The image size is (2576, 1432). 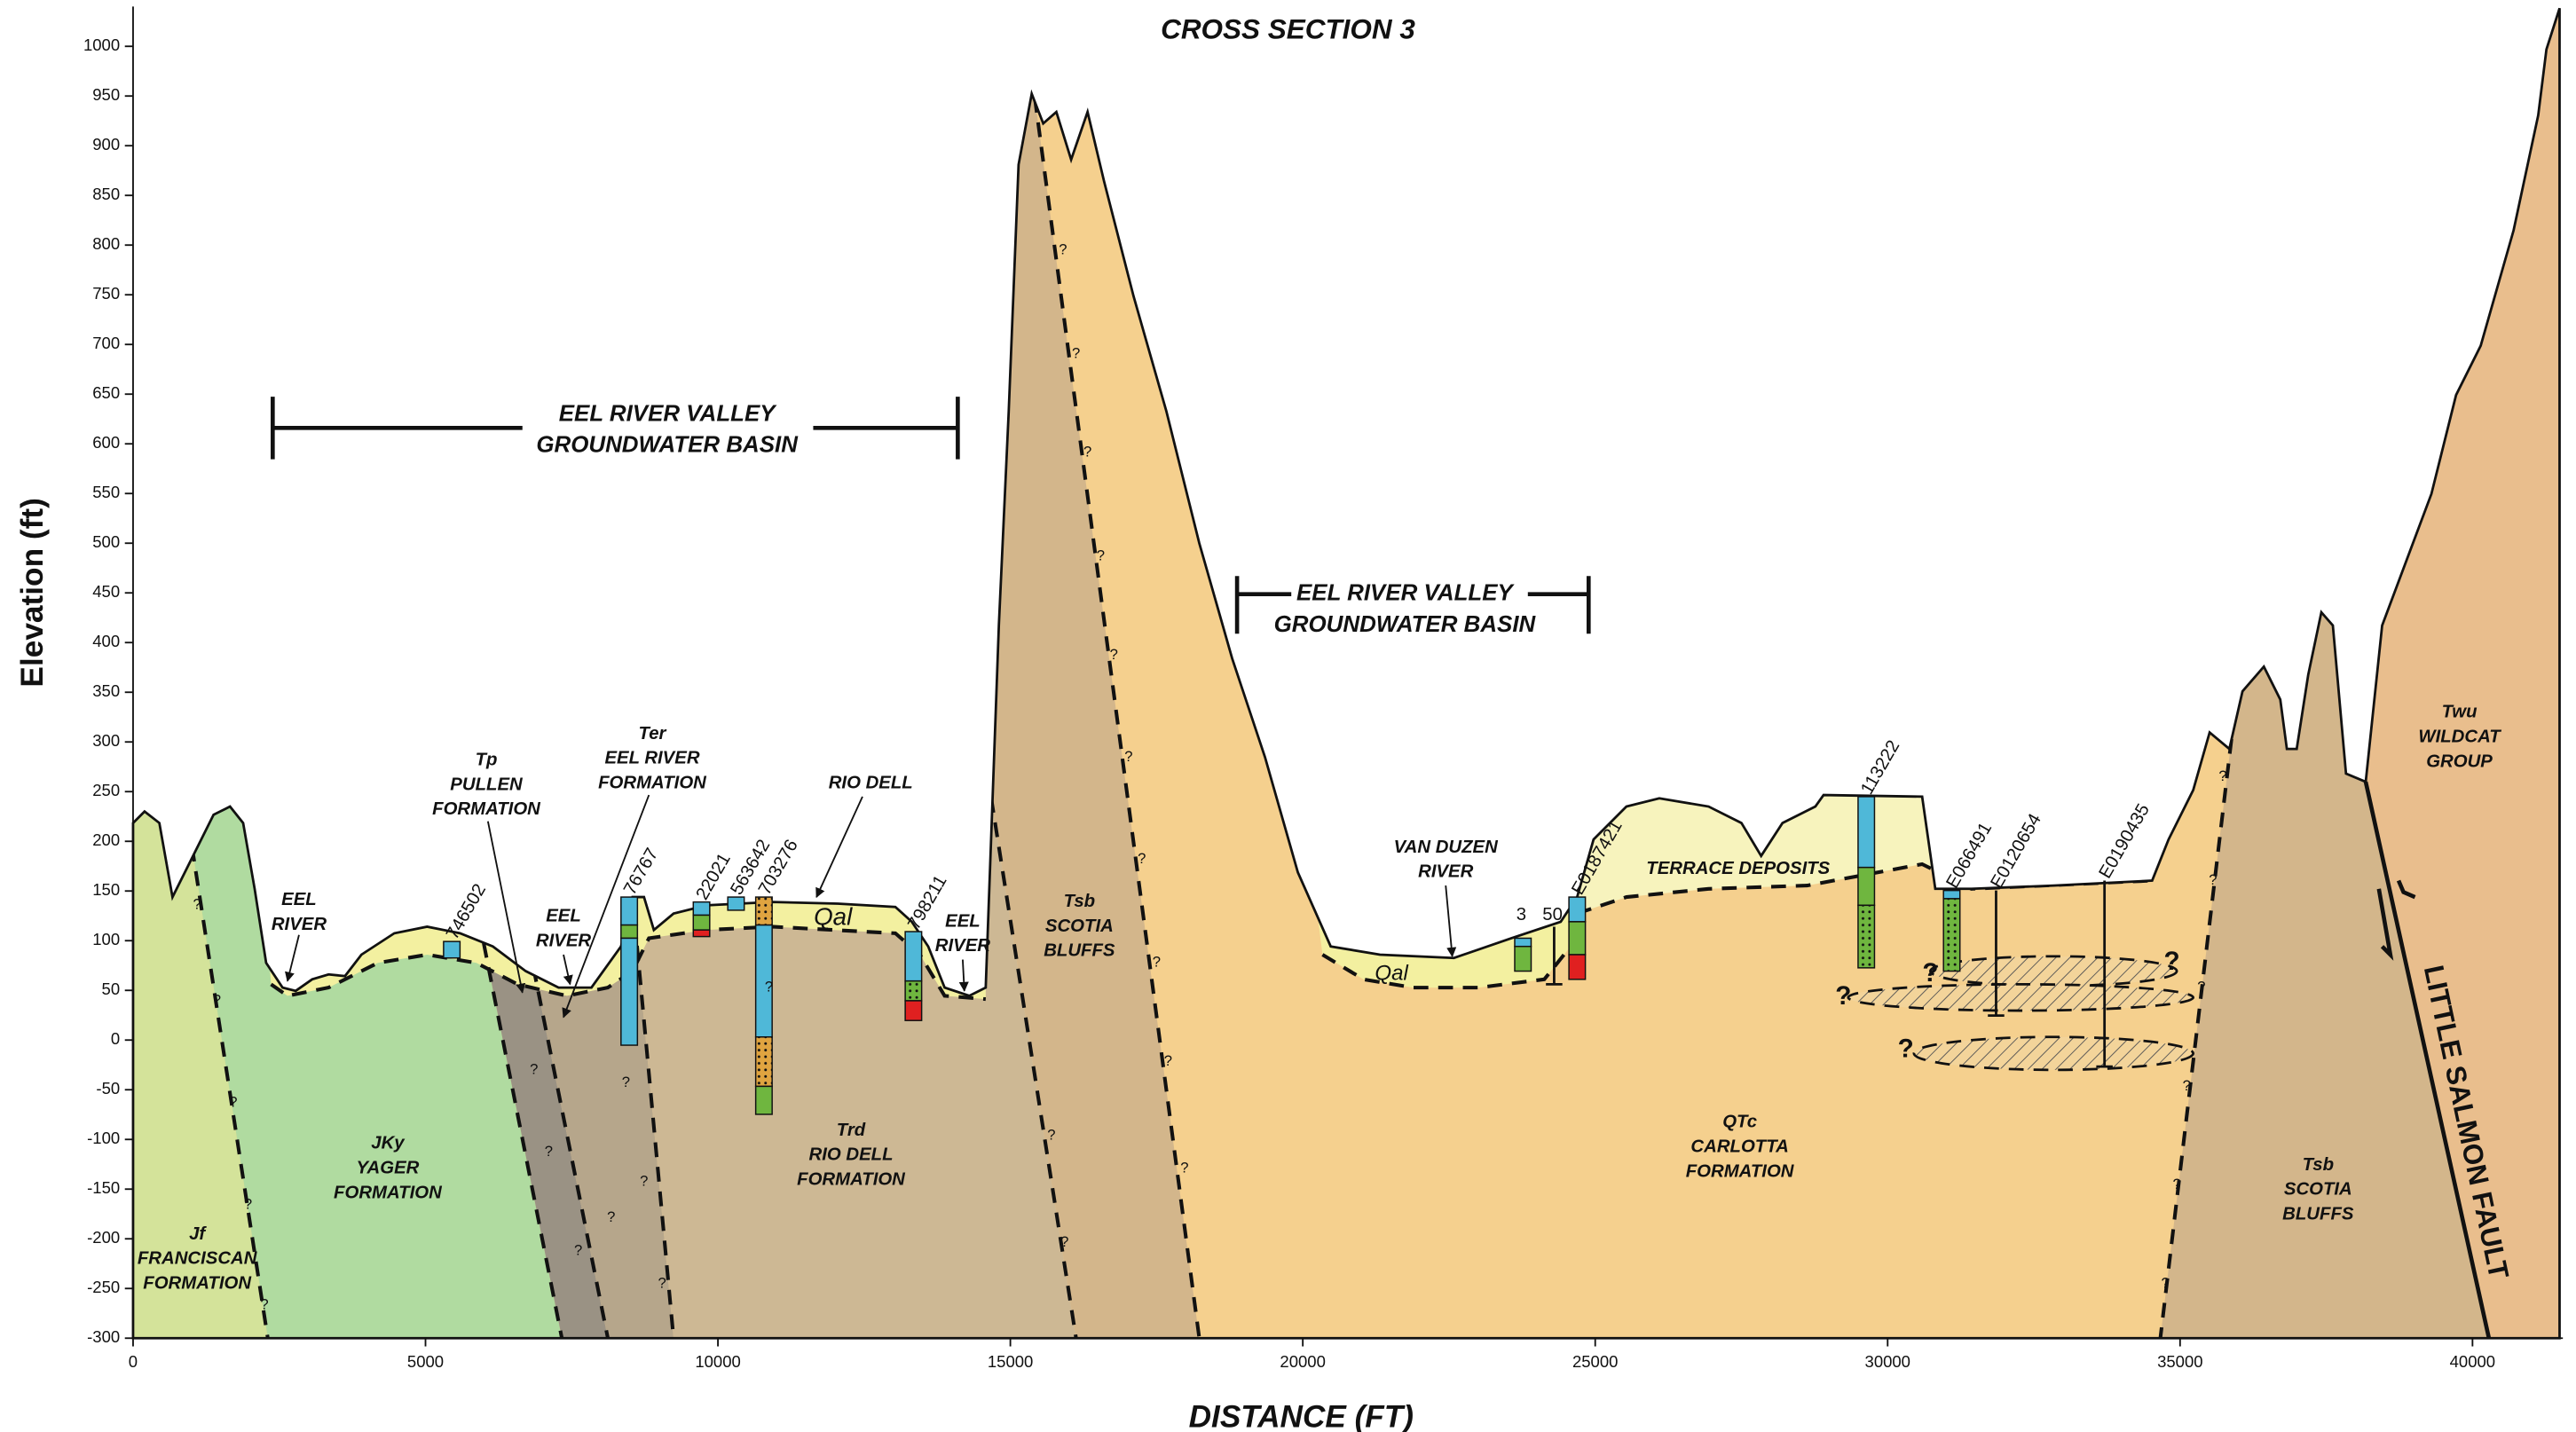 What do you see at coordinates (106, 293) in the screenshot?
I see `y-tick-label: 750` at bounding box center [106, 293].